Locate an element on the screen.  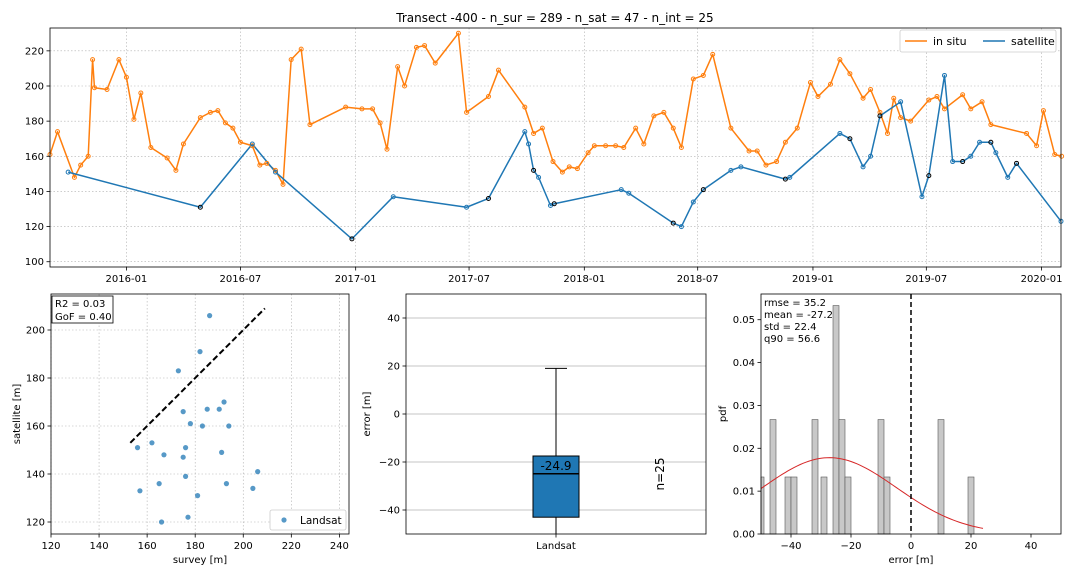
x-tick-label: 2017-01 is located at coordinates (356, 279).